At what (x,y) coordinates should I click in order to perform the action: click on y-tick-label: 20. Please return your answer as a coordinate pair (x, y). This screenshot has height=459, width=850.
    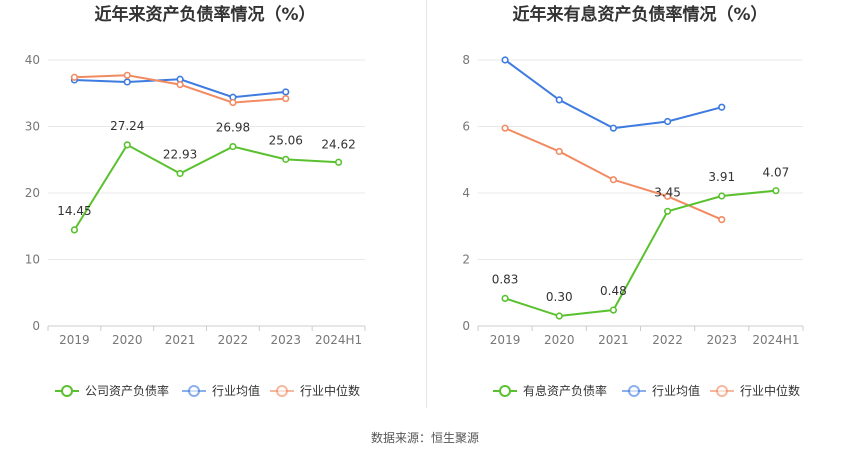
    Looking at the image, I should click on (32, 193).